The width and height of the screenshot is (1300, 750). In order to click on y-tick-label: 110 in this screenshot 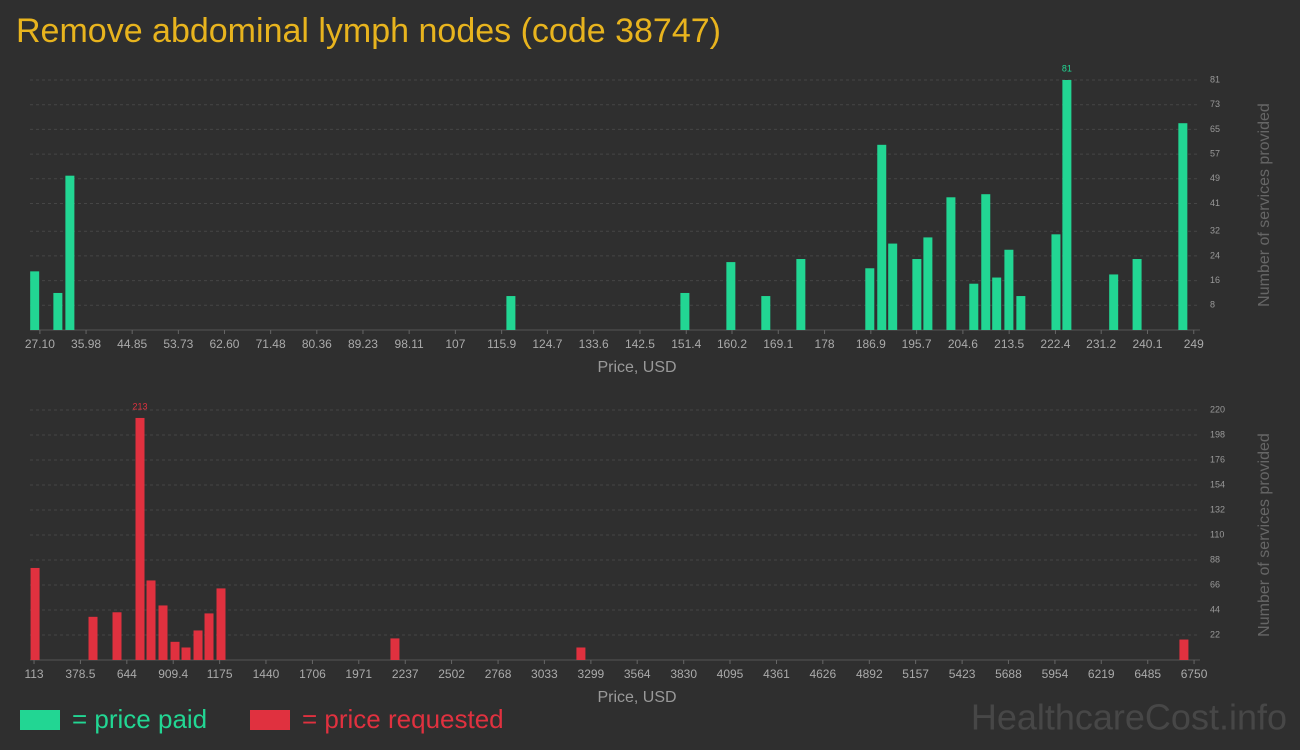, I will do `click(1217, 534)`.